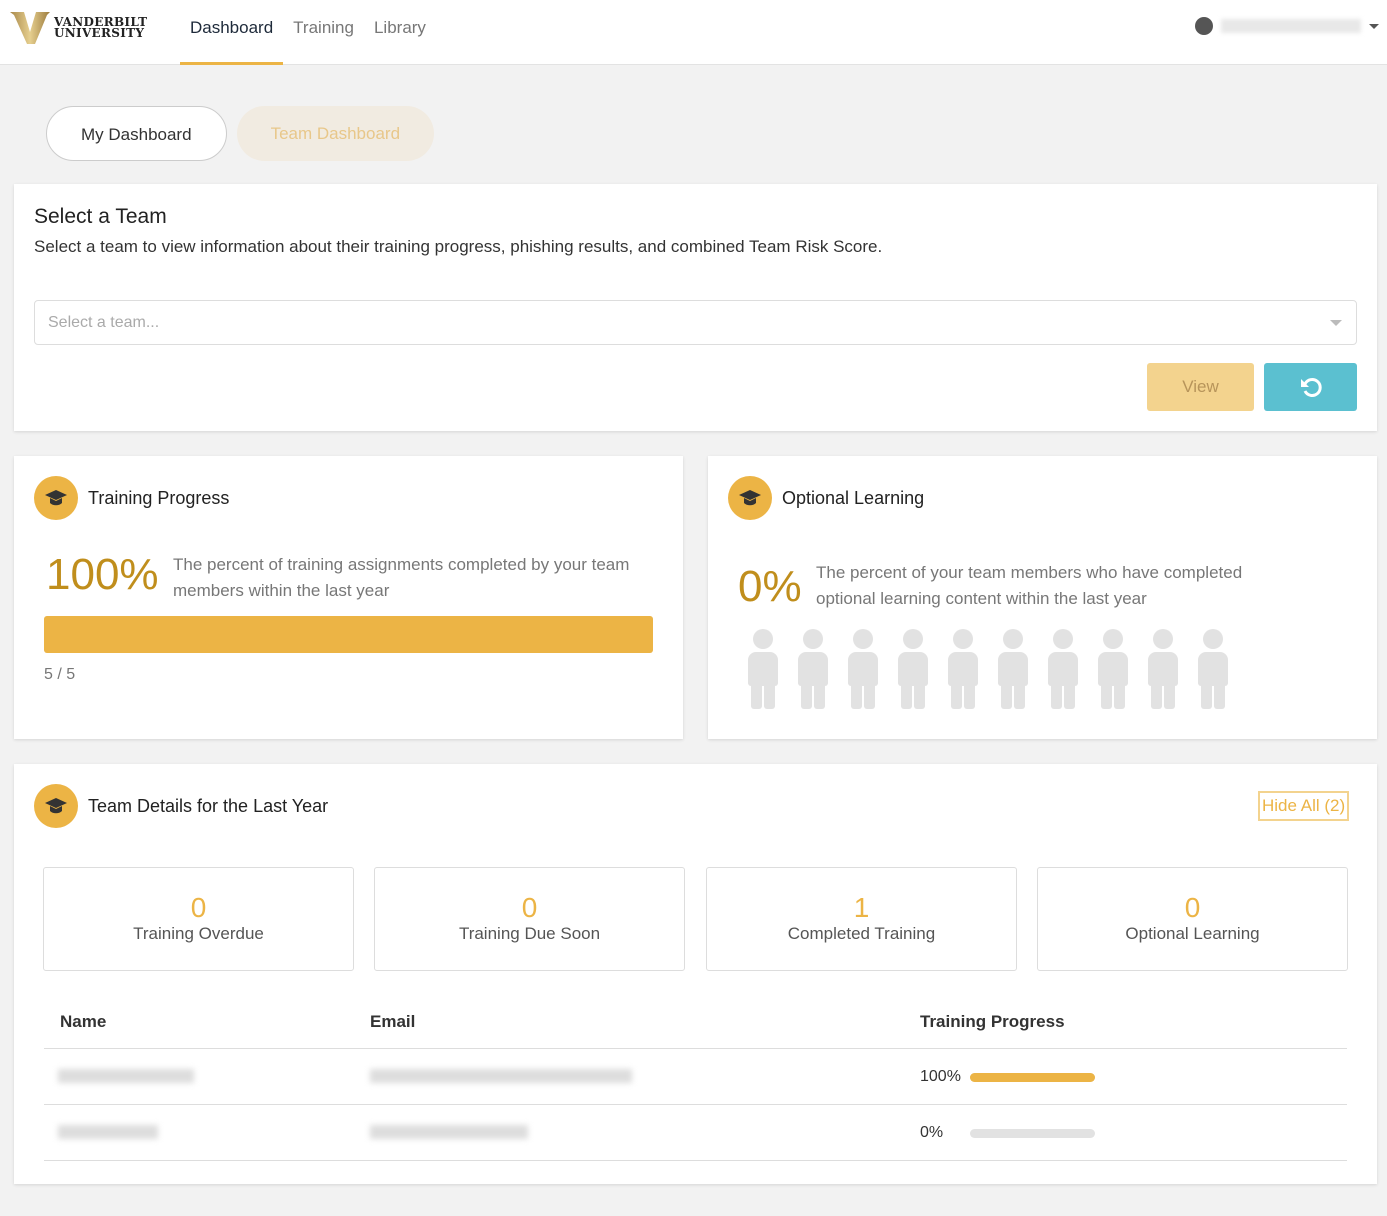  I want to click on select-team-title: Select a Team, so click(100, 216).